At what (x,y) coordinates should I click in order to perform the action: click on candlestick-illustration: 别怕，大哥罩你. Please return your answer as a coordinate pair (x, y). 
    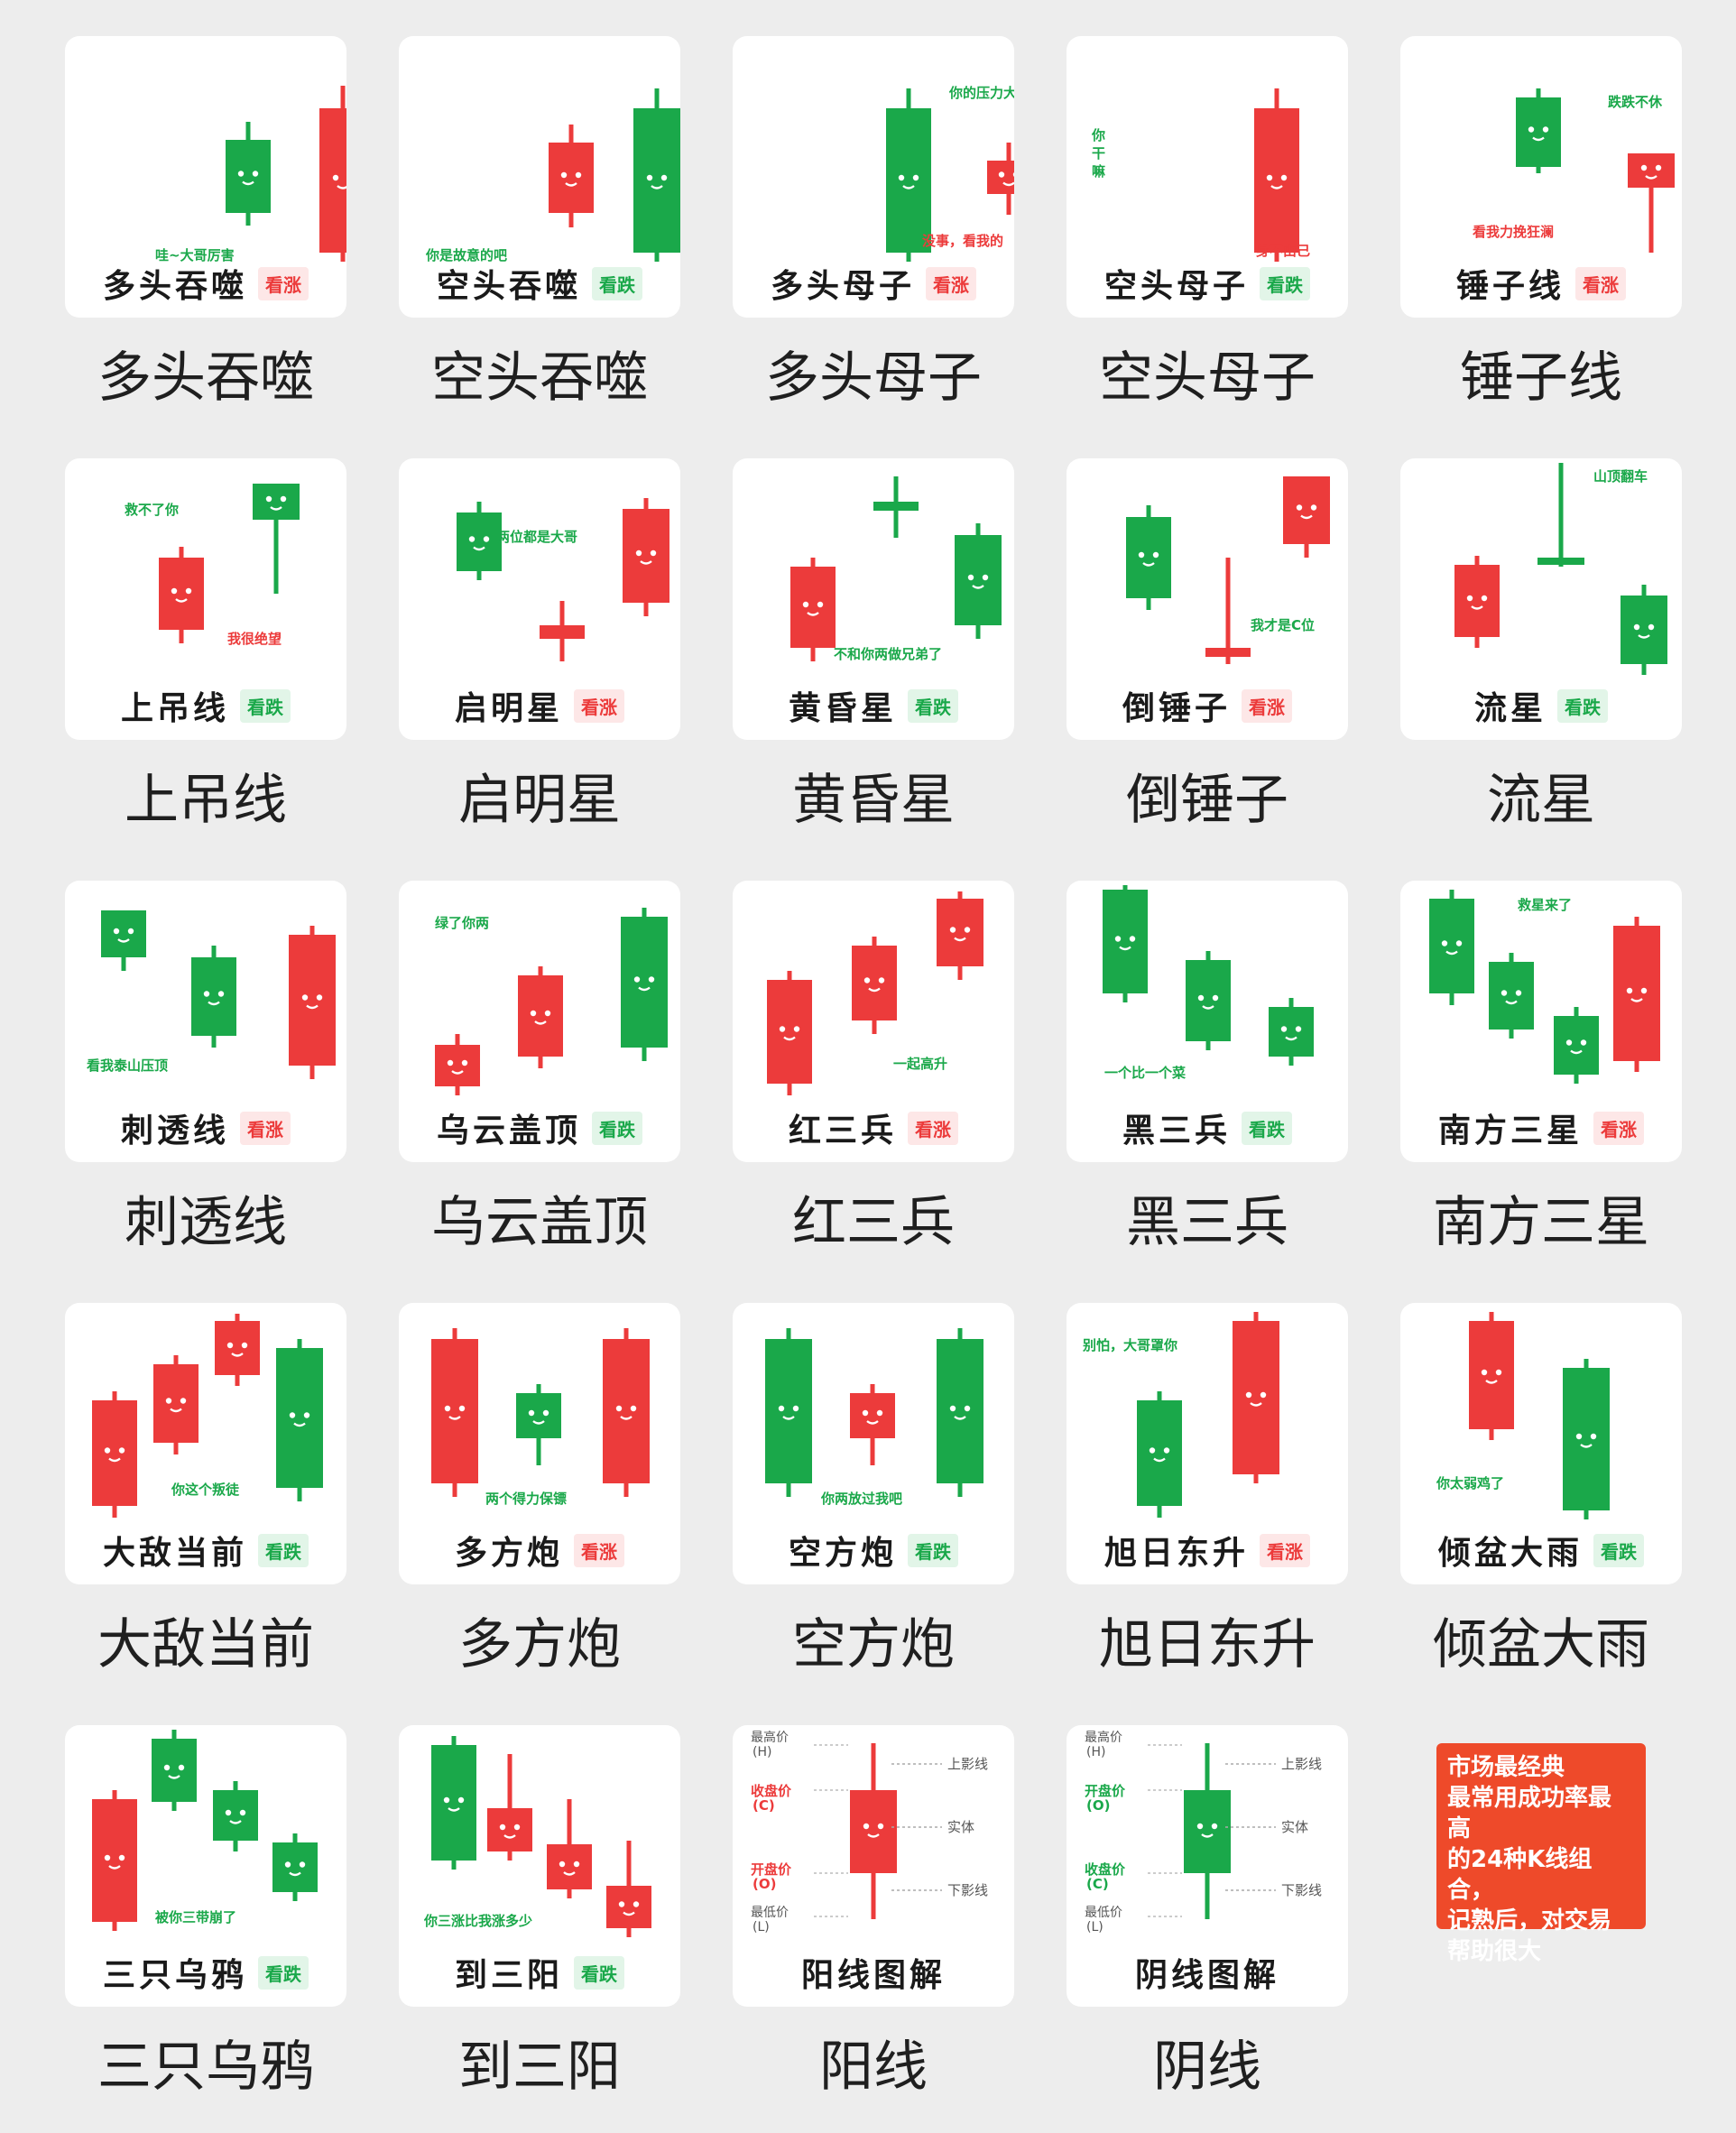
    Looking at the image, I should click on (1207, 1415).